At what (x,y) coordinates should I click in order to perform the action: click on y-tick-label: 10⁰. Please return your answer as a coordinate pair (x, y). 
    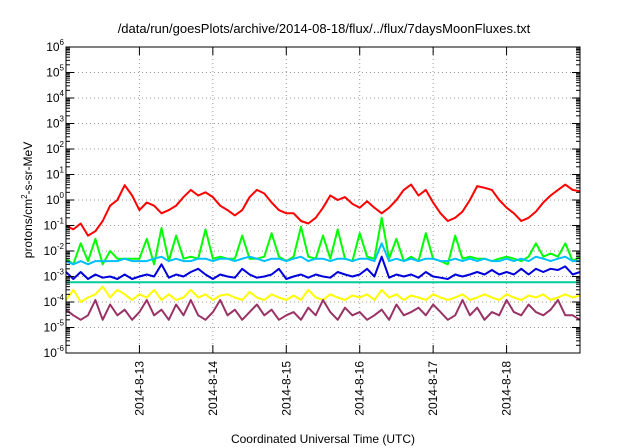
    Looking at the image, I should click on (55, 199).